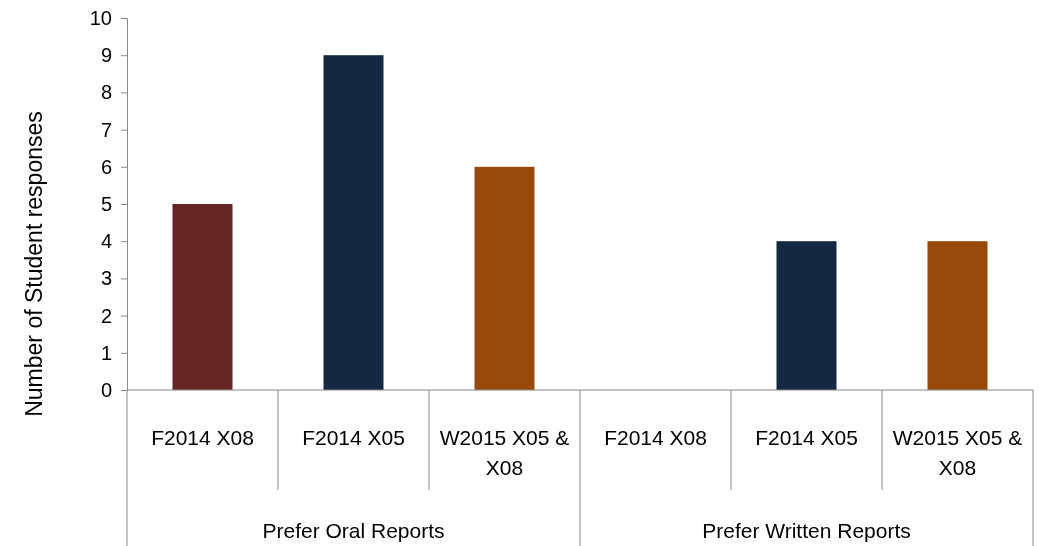 This screenshot has width=1045, height=546. I want to click on y-tick-label: 10, so click(100, 17).